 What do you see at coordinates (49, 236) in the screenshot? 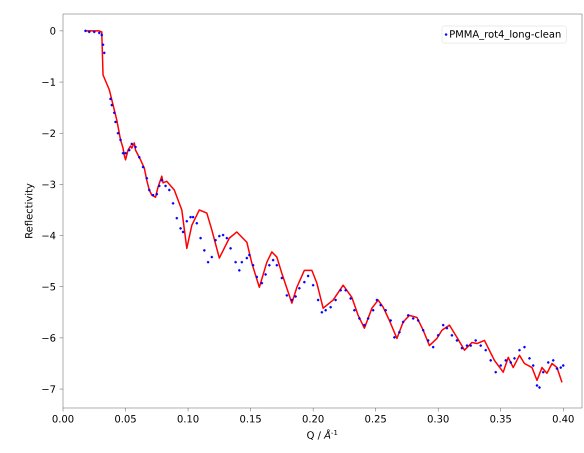
I see `y-tick-label: −4` at bounding box center [49, 236].